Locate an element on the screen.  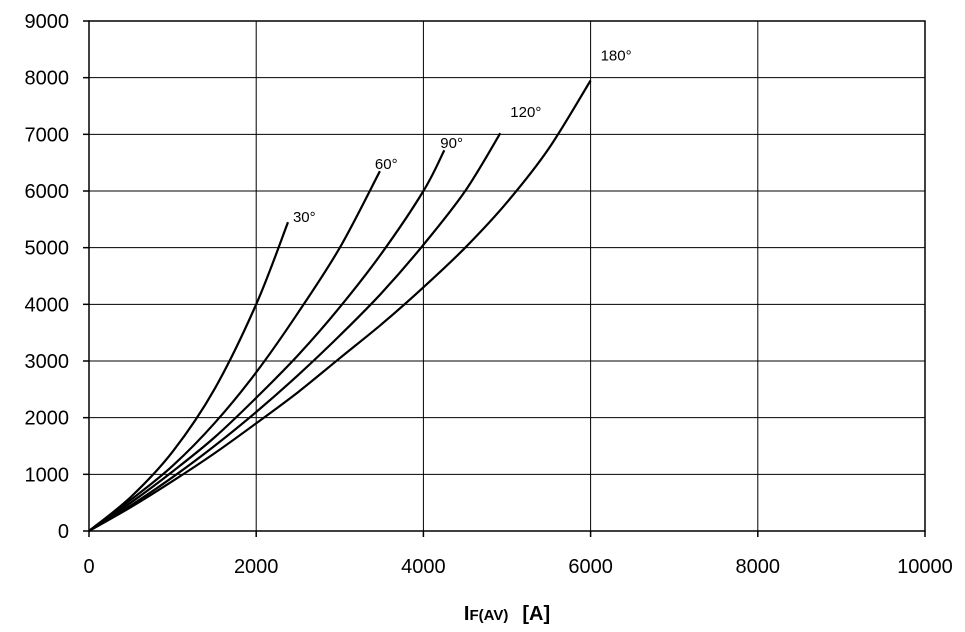
x-axis-title-unit: [A] is located at coordinates (536, 614).